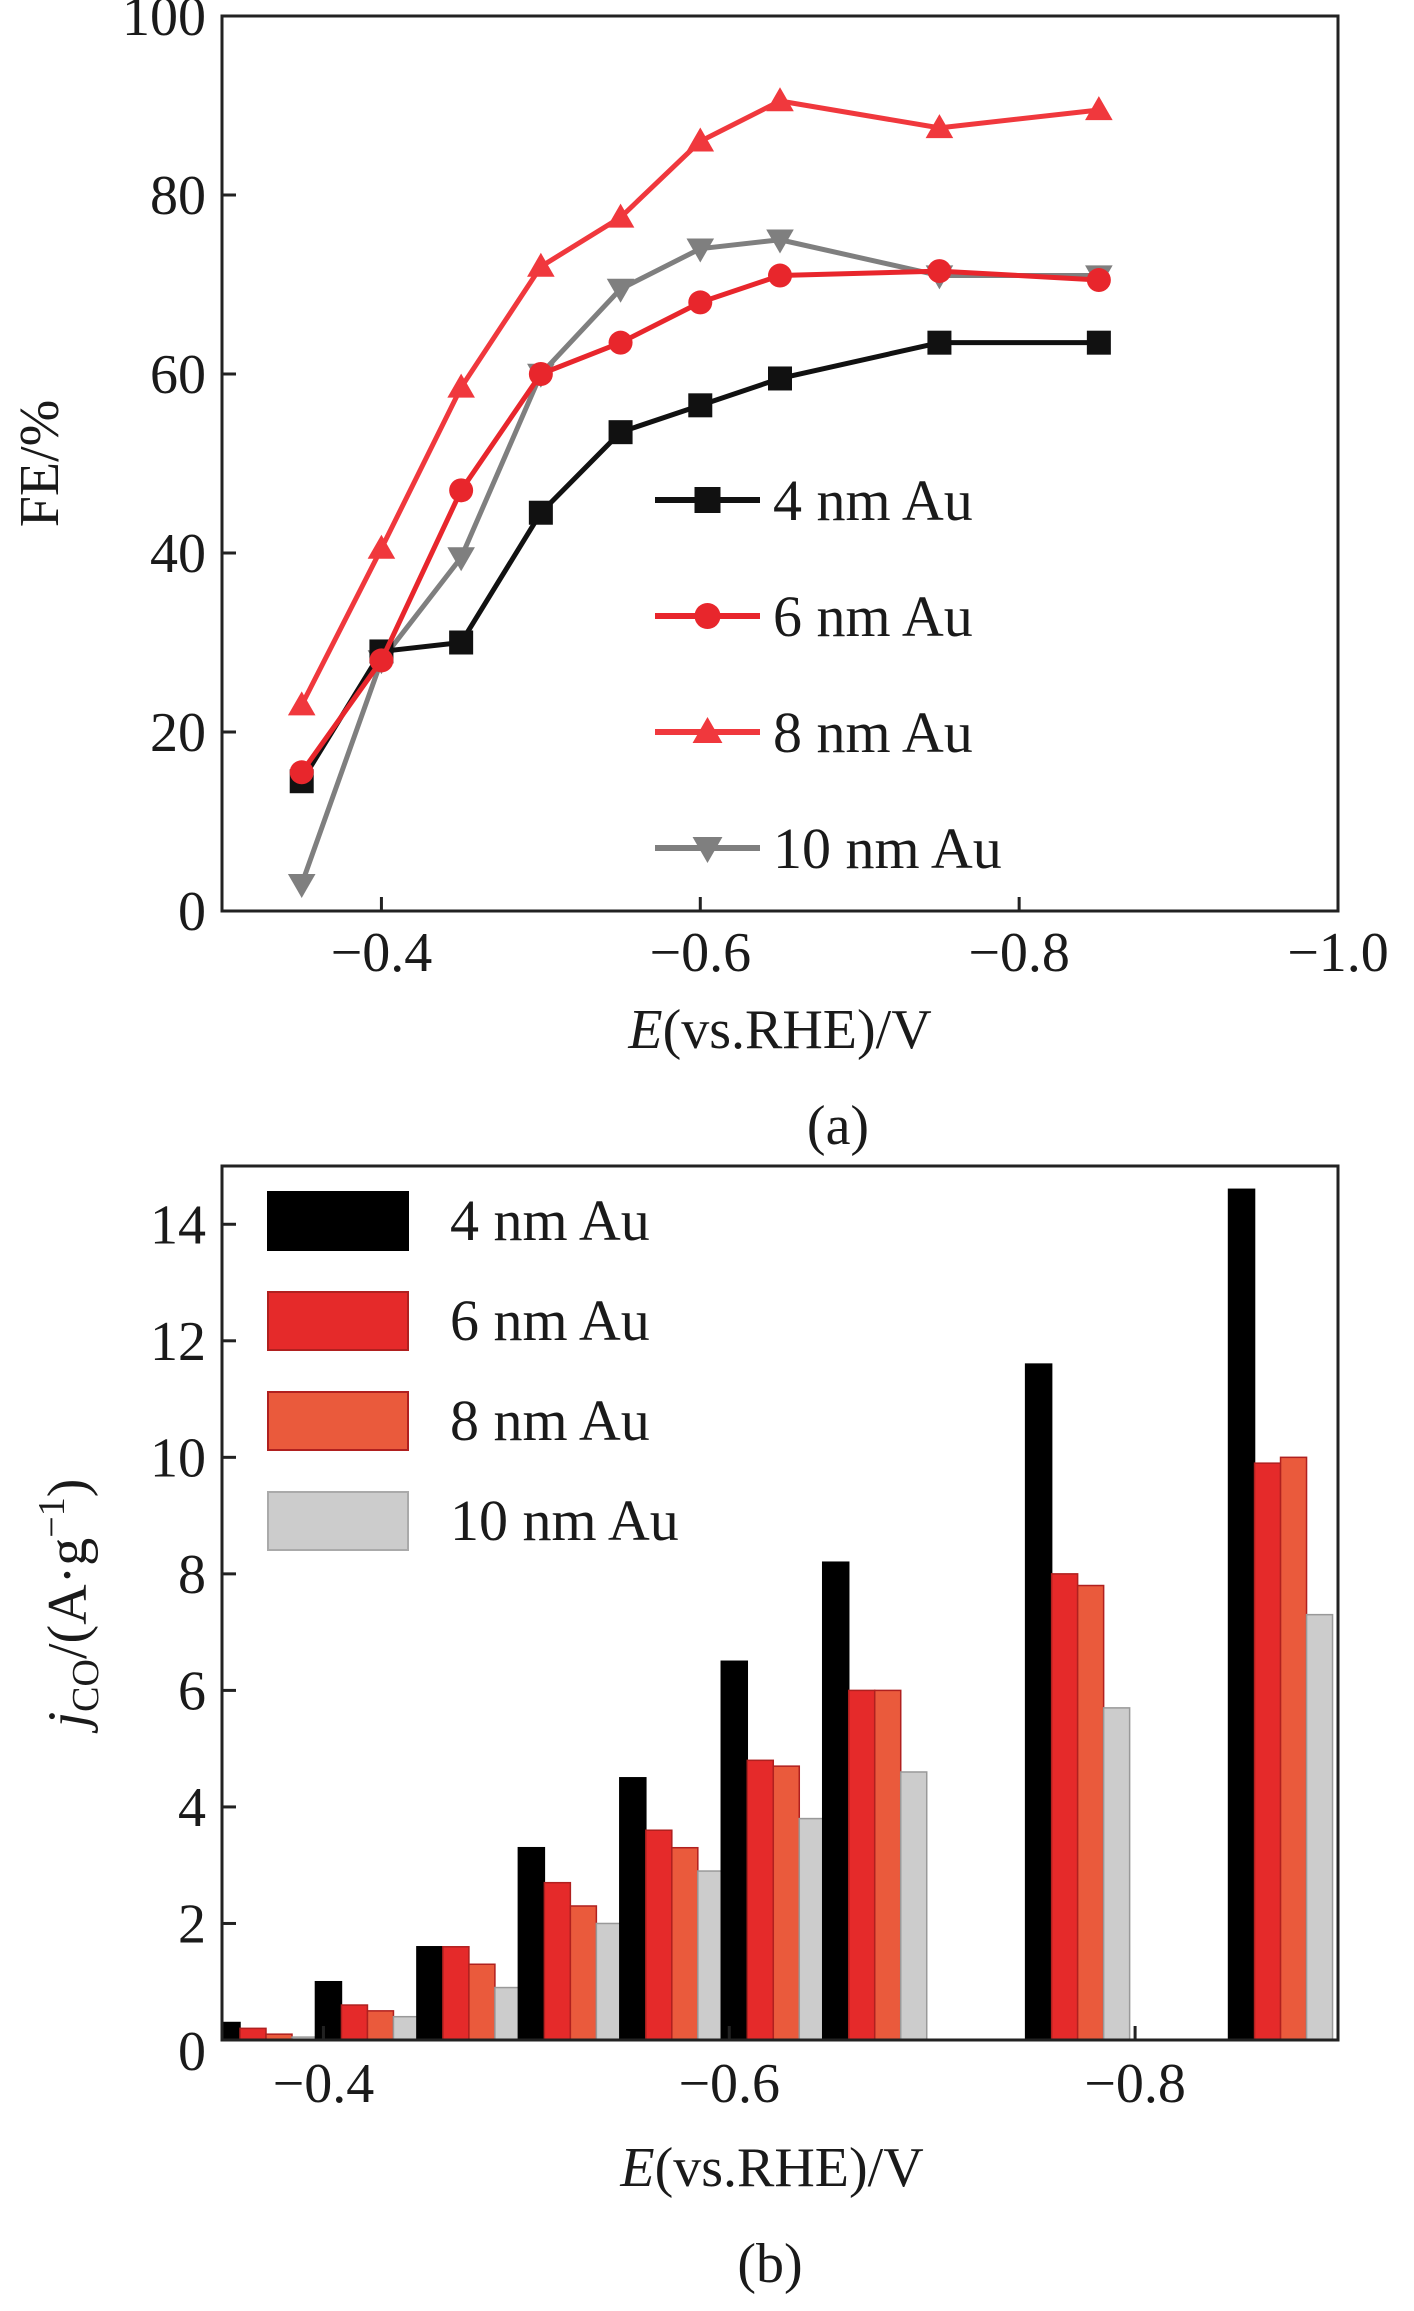  I want to click on y-axis-label-italic: j, so click(68, 1723).